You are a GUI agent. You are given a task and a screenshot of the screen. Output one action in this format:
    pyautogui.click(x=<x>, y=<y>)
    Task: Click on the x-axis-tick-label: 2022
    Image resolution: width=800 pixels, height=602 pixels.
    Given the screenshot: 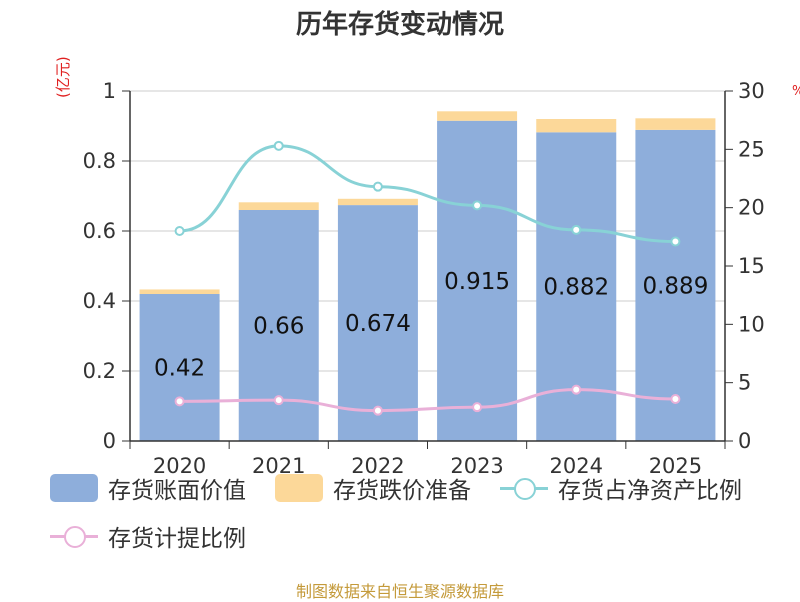 What is the action you would take?
    pyautogui.click(x=377, y=466)
    